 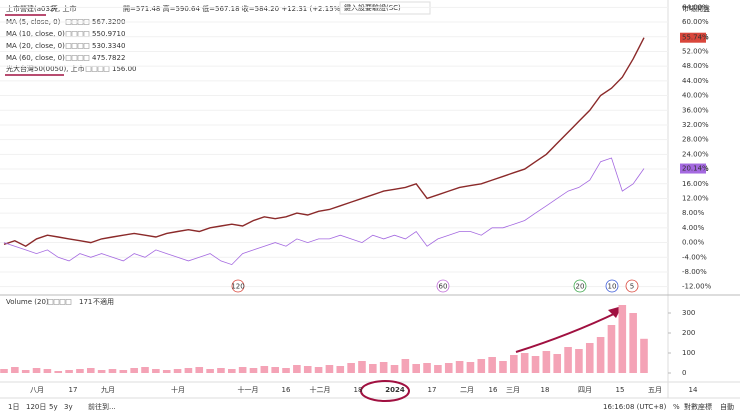 What do you see at coordinates (688, 313) in the screenshot?
I see `y-tick-label: 300` at bounding box center [688, 313].